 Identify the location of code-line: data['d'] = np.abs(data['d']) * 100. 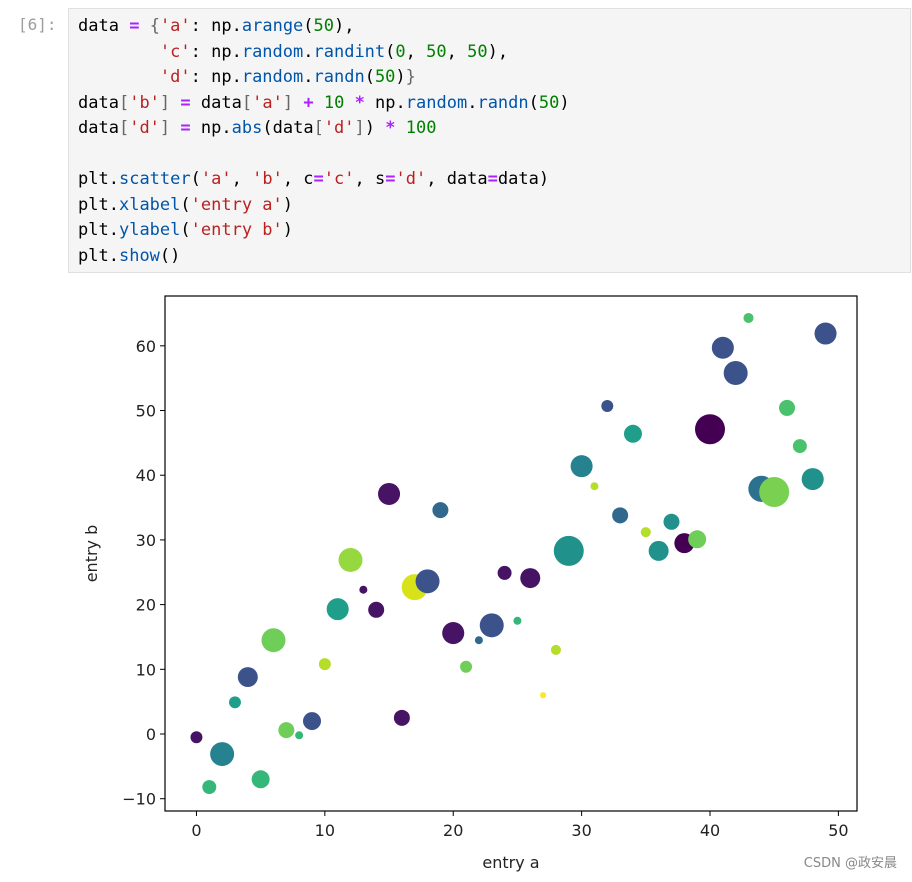
(257, 128).